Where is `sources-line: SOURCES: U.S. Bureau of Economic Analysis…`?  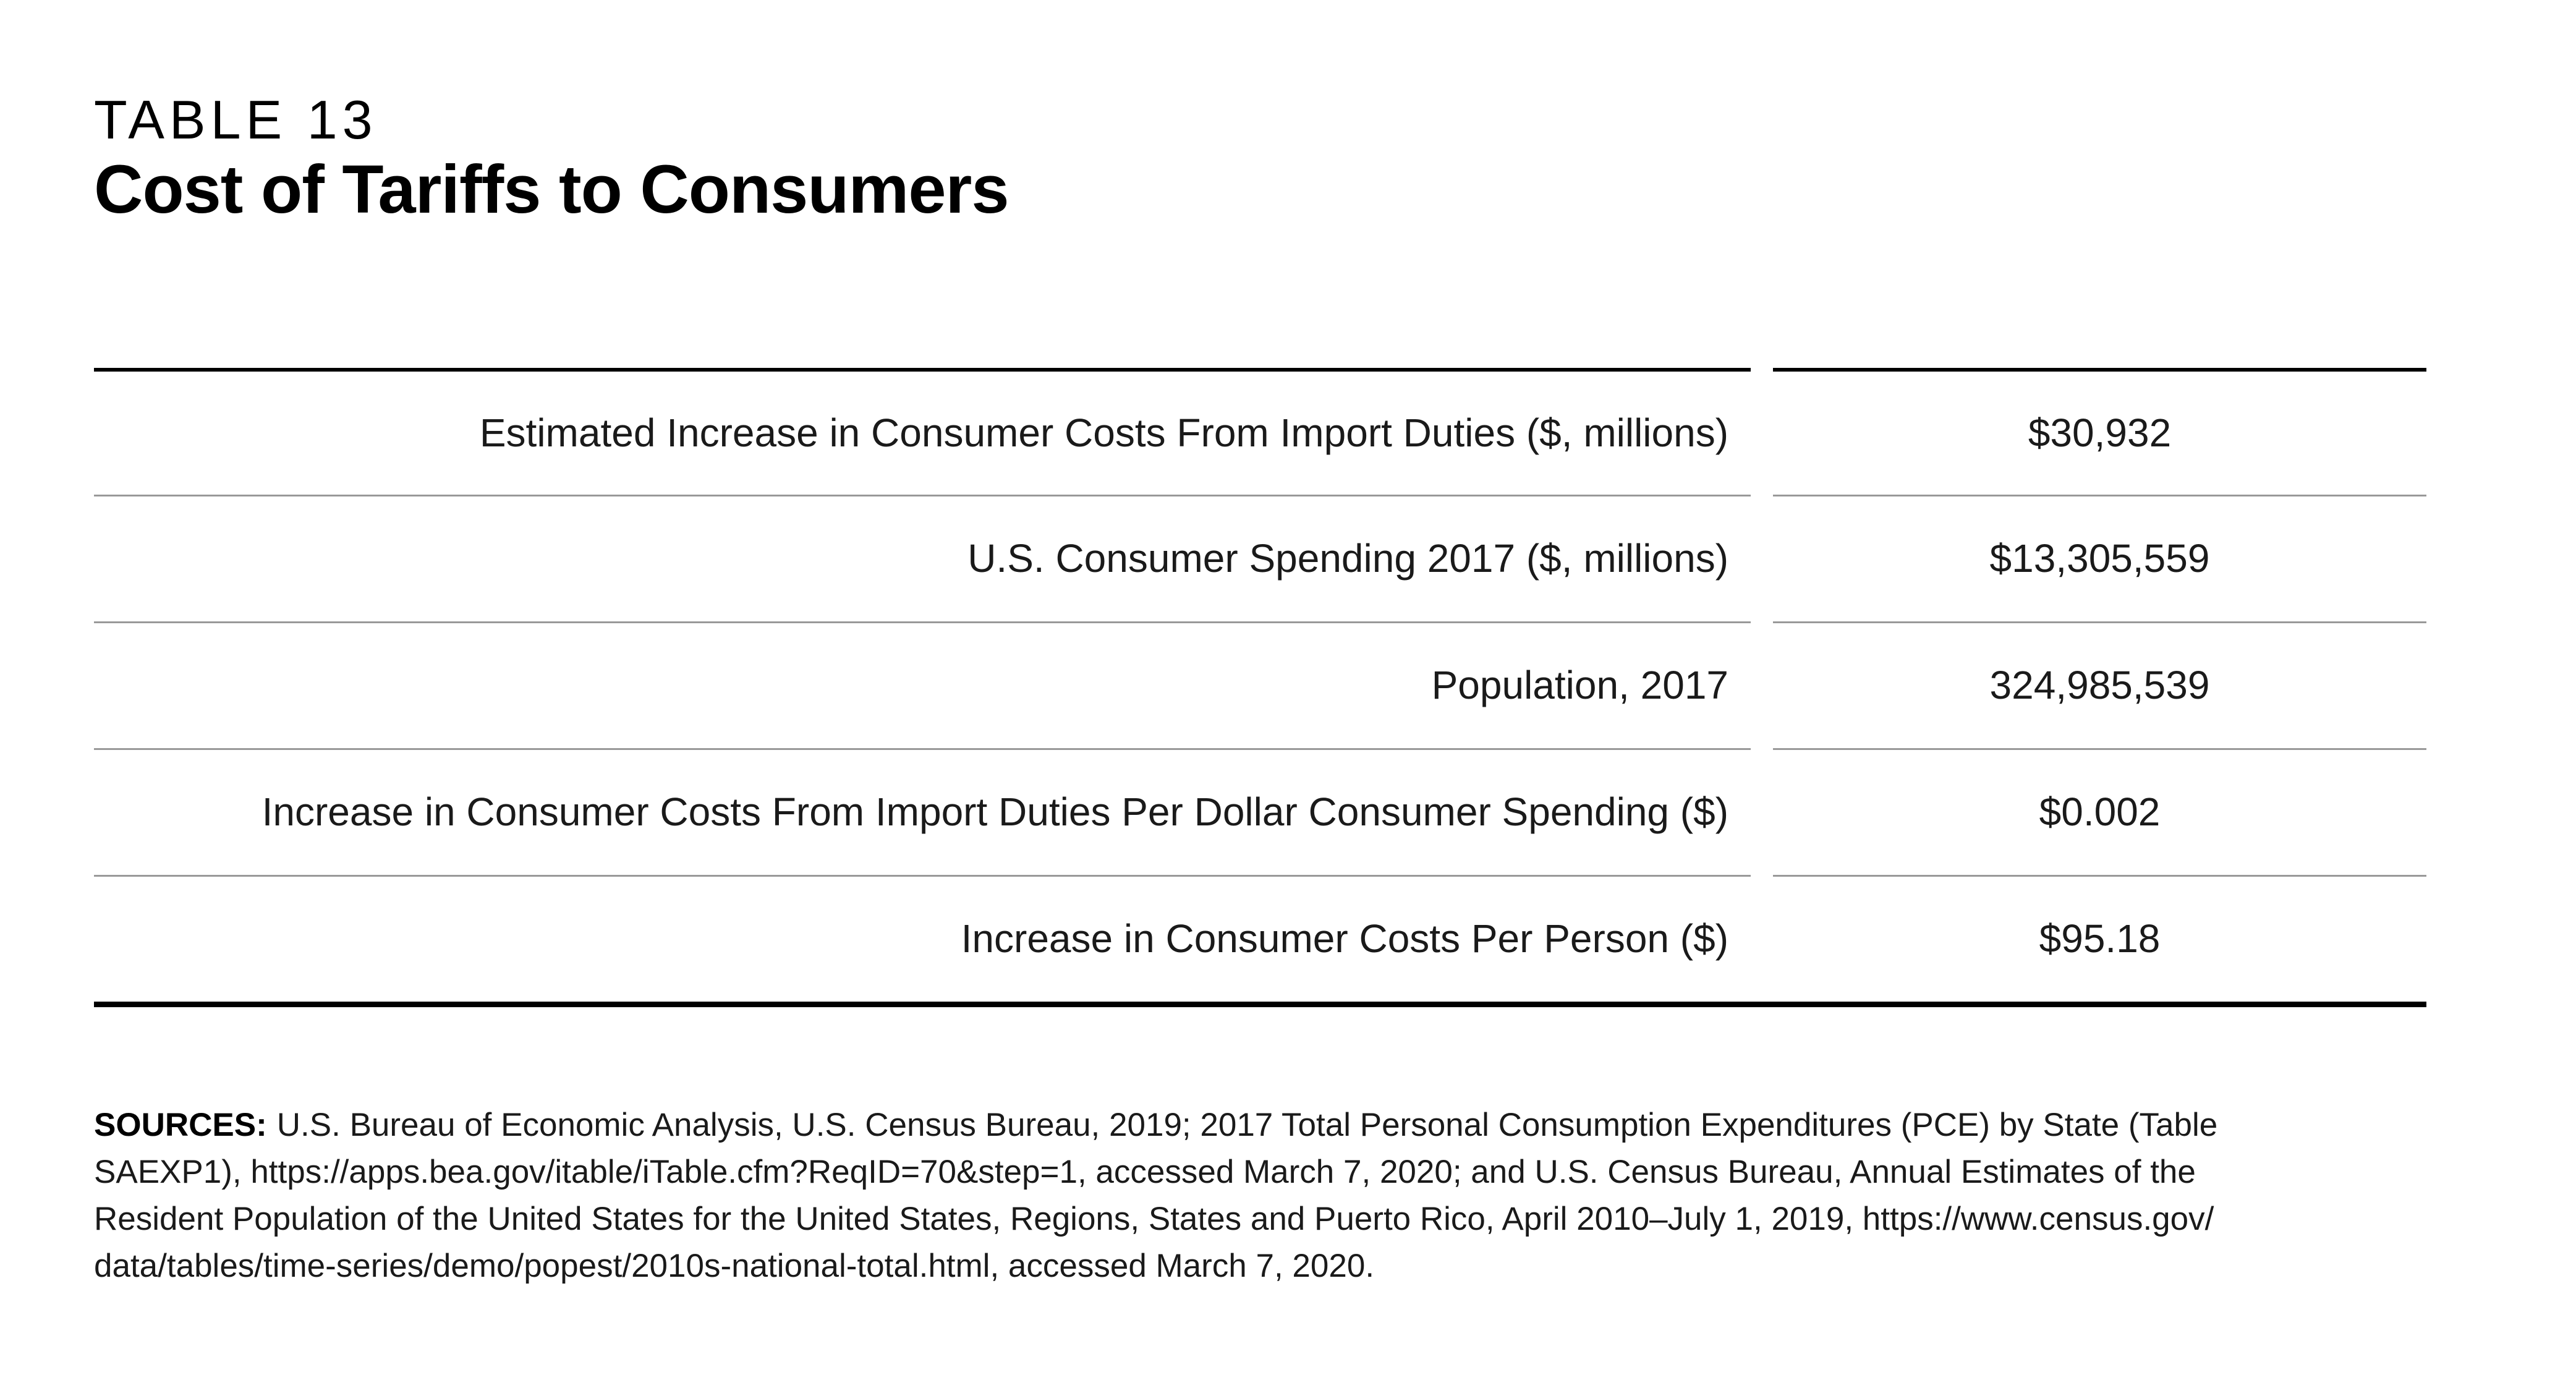
sources-line: SOURCES: U.S. Bureau of Economic Analysis… is located at coordinates (1155, 1125).